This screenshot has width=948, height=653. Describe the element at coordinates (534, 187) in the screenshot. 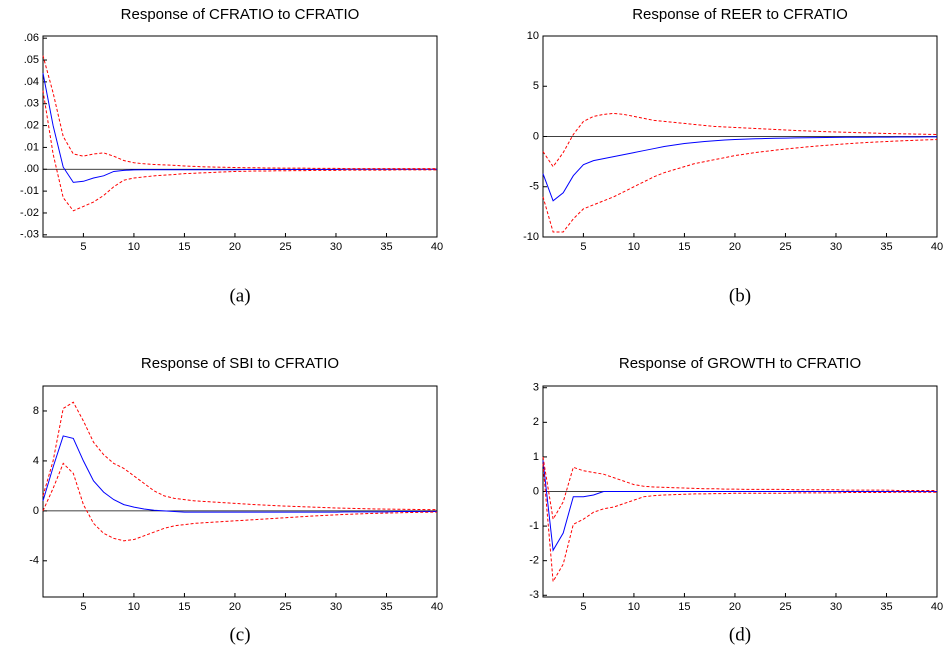

I see `y-tick-label: -5` at that location.